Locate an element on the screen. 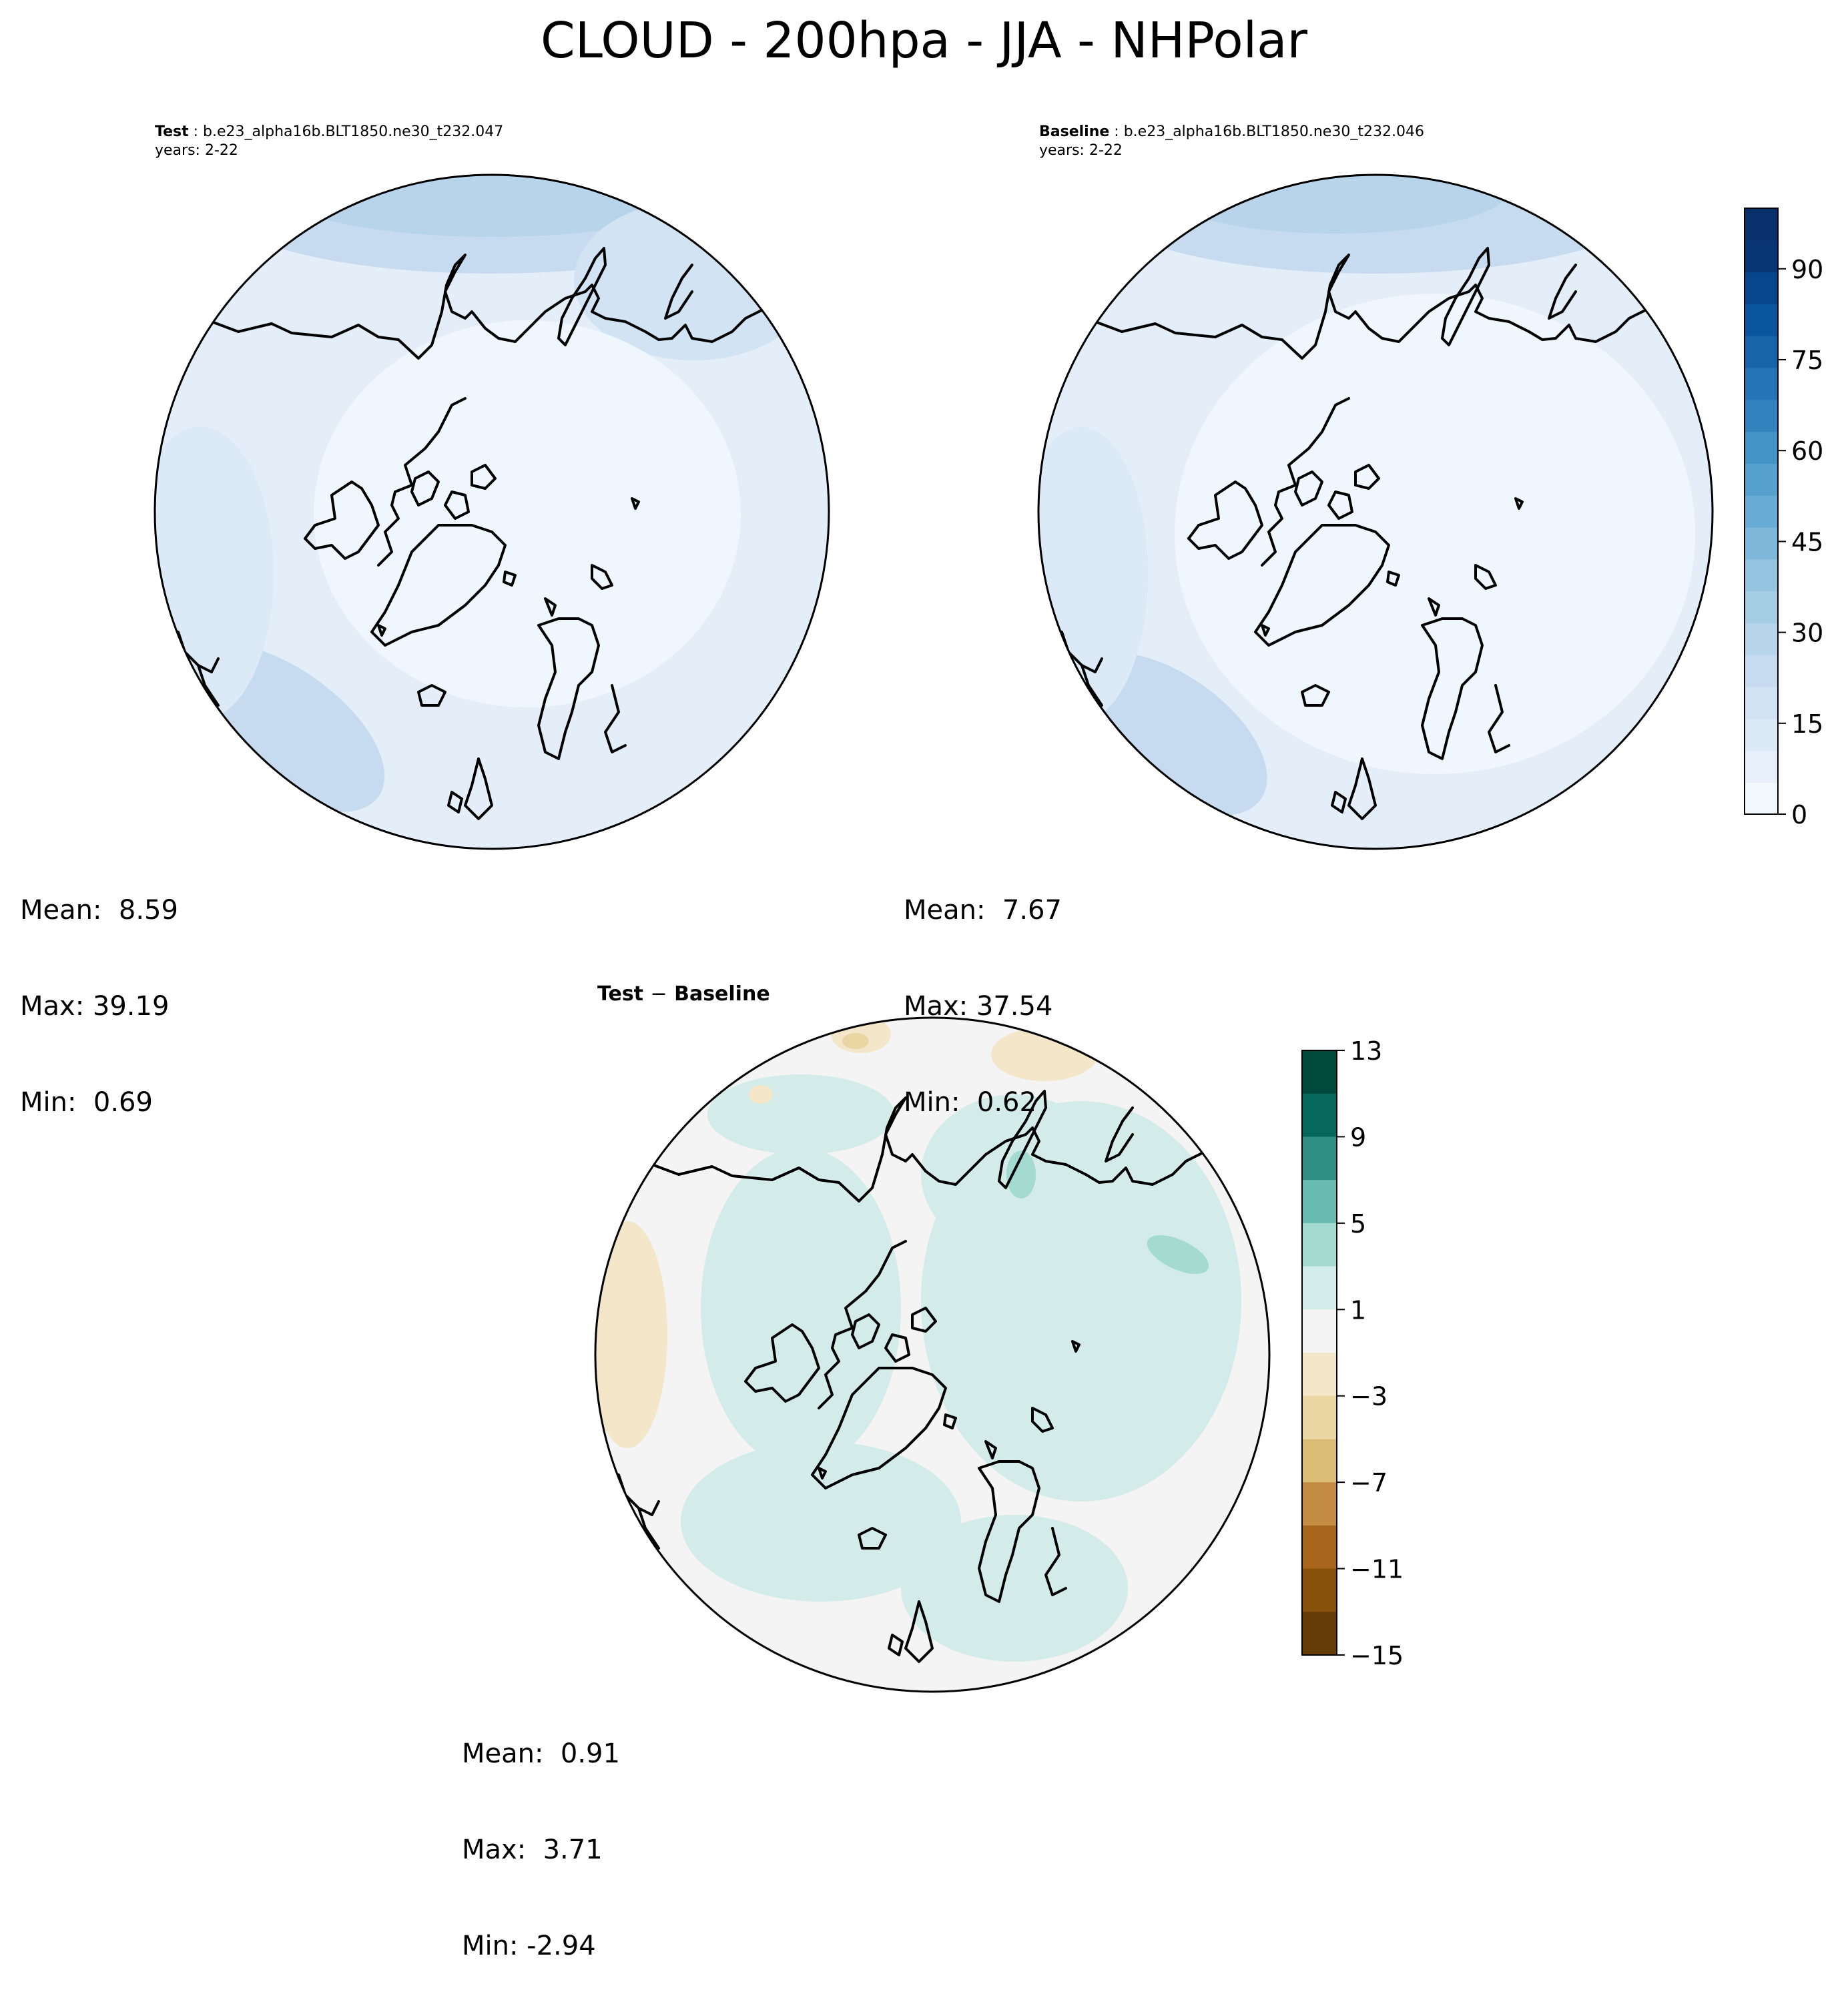  main-colorbar-tick-label: 15 is located at coordinates (1807, 724).